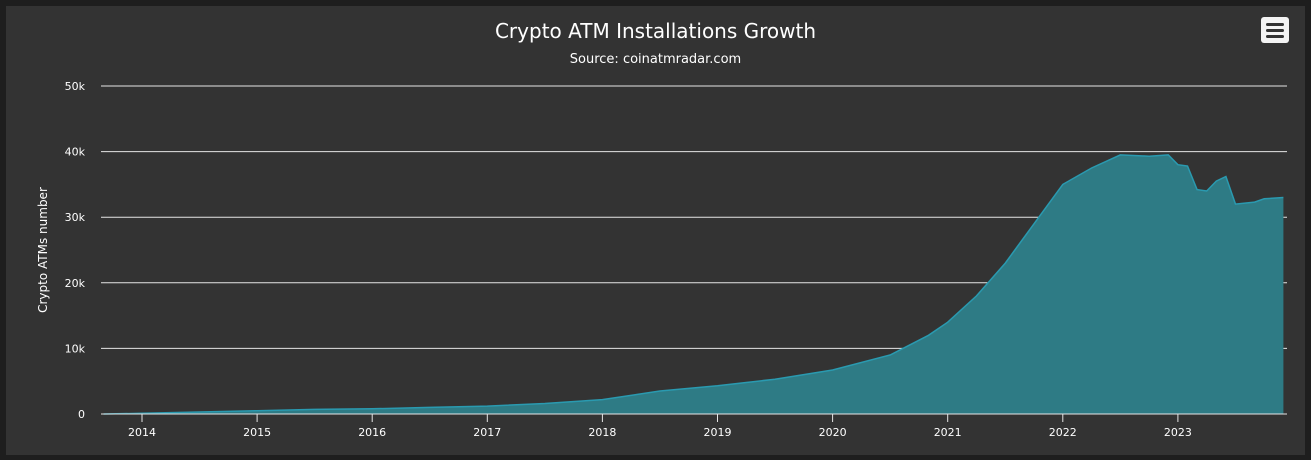  Describe the element at coordinates (1275, 24) in the screenshot. I see `hamburger-menu-icon` at that location.